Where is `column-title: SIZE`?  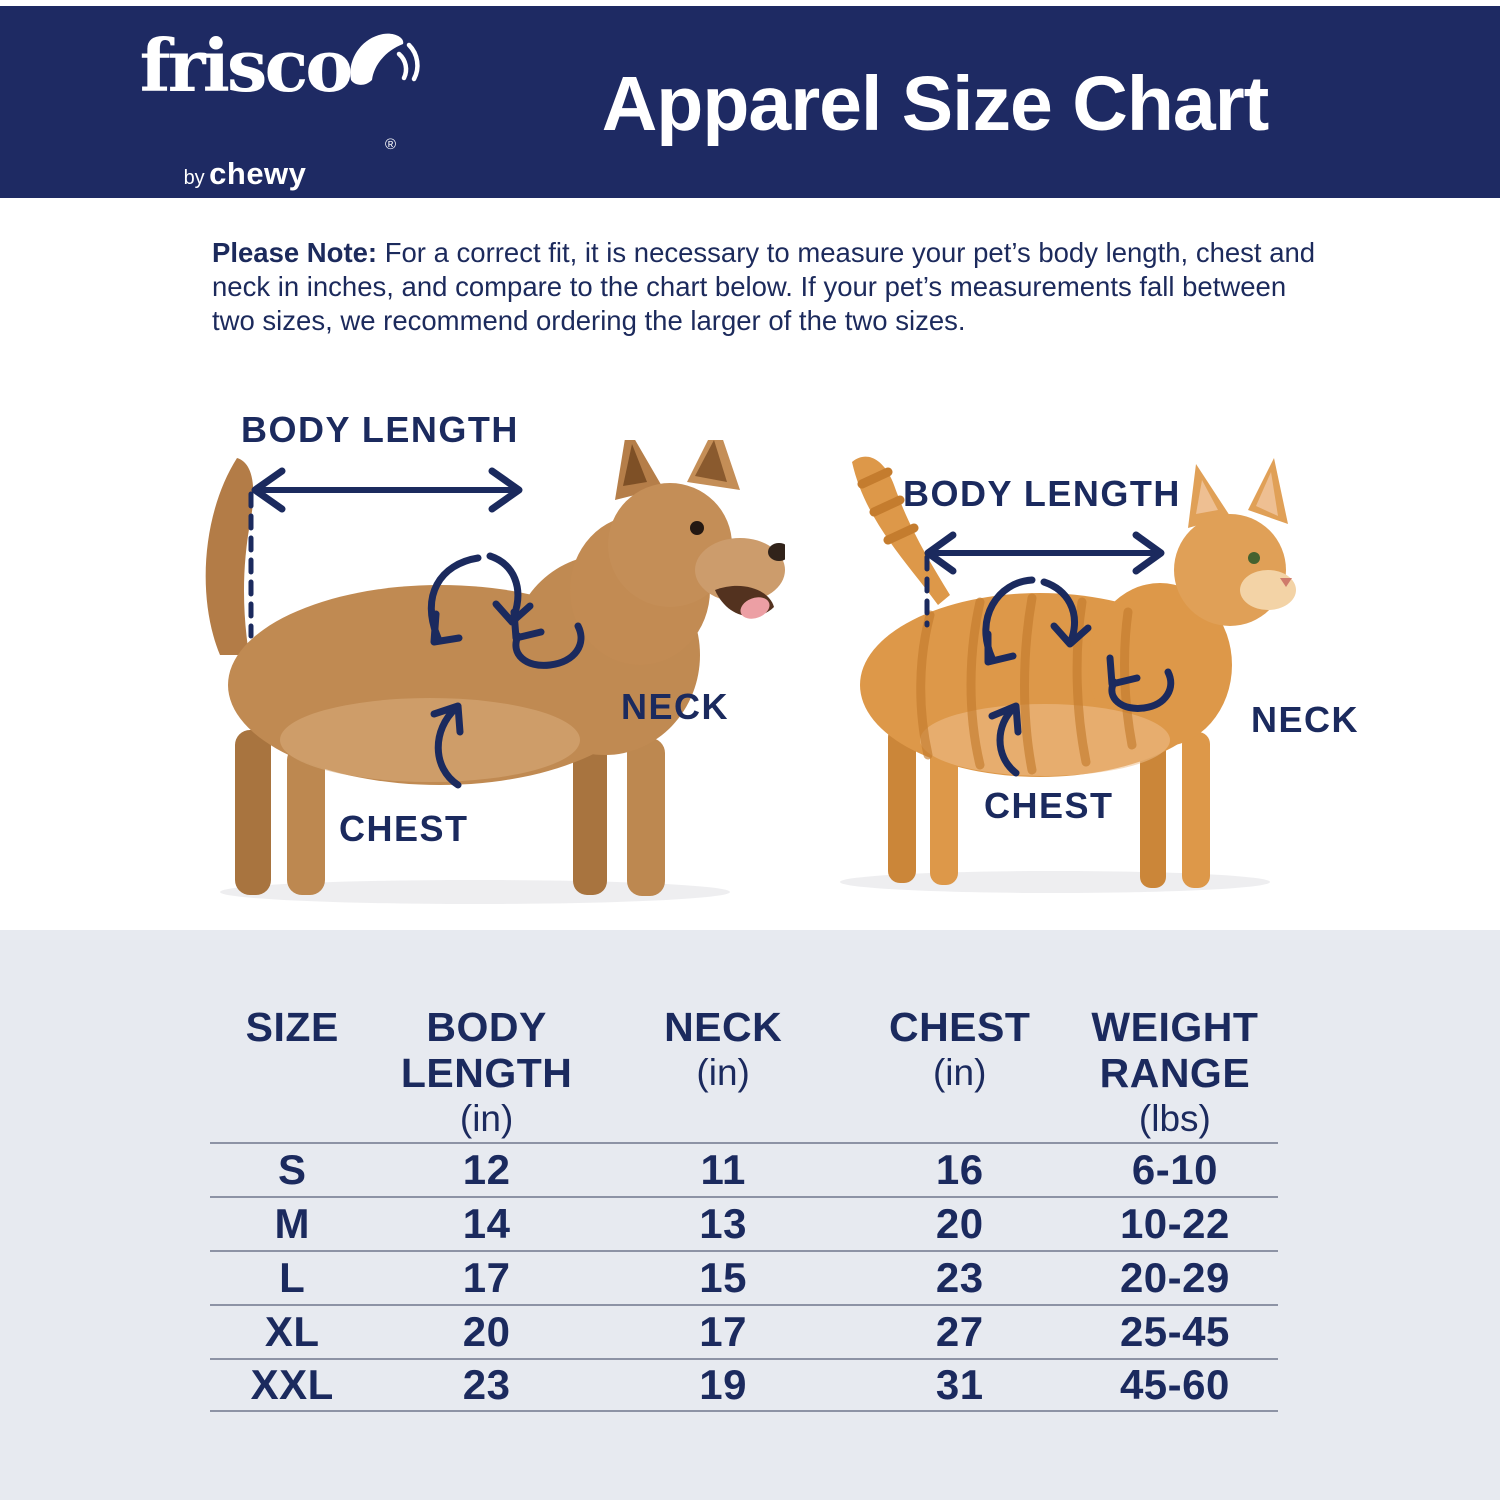 column-title: SIZE is located at coordinates (292, 1027).